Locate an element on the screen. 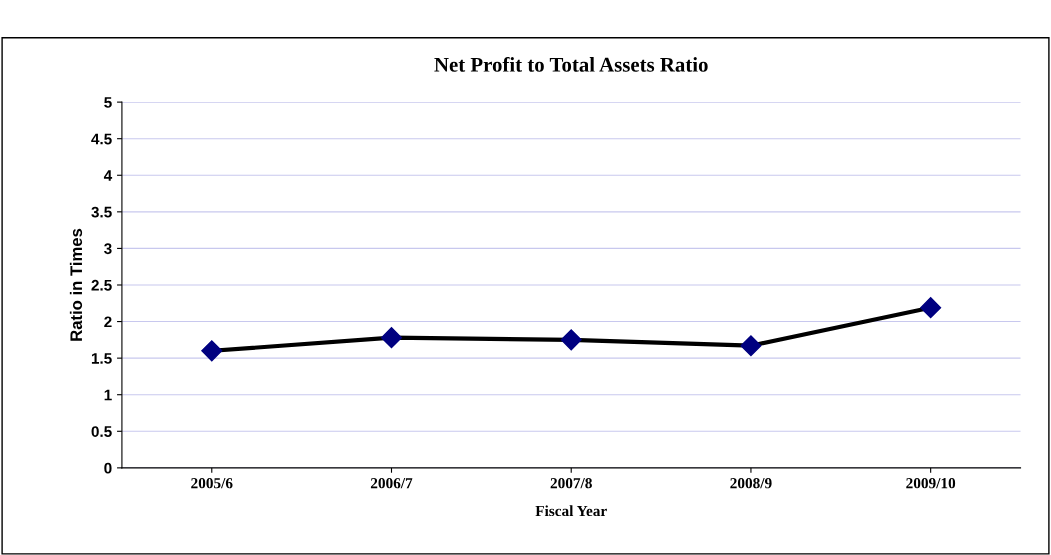 The image size is (1051, 555). y-tick-label: 1.5 is located at coordinates (101, 358).